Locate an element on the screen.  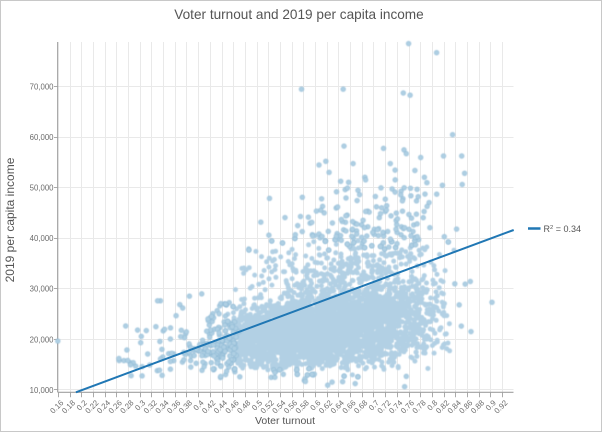
svg-text: 40,000 is located at coordinates (42, 238).